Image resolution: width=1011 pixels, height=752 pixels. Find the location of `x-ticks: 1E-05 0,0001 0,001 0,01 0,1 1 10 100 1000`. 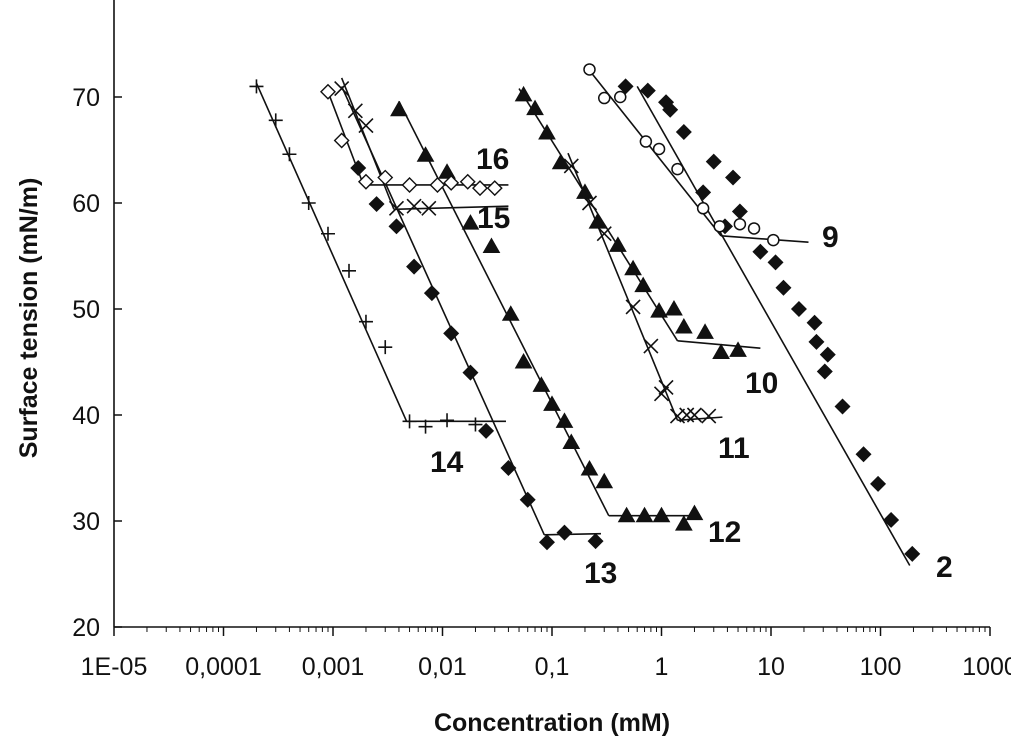

x-ticks: 1E-05 0,0001 0,001 0,01 0,1 1 10 100 1000 is located at coordinates (546, 654).